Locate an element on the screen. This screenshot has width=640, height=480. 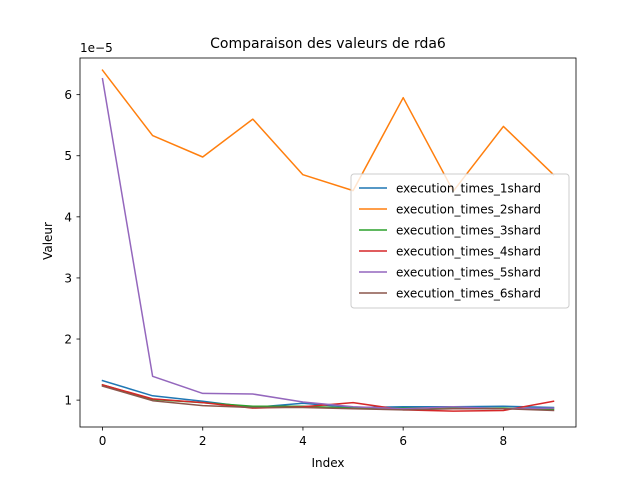
legend-label-3: execution_times_3shard is located at coordinates (468, 231).